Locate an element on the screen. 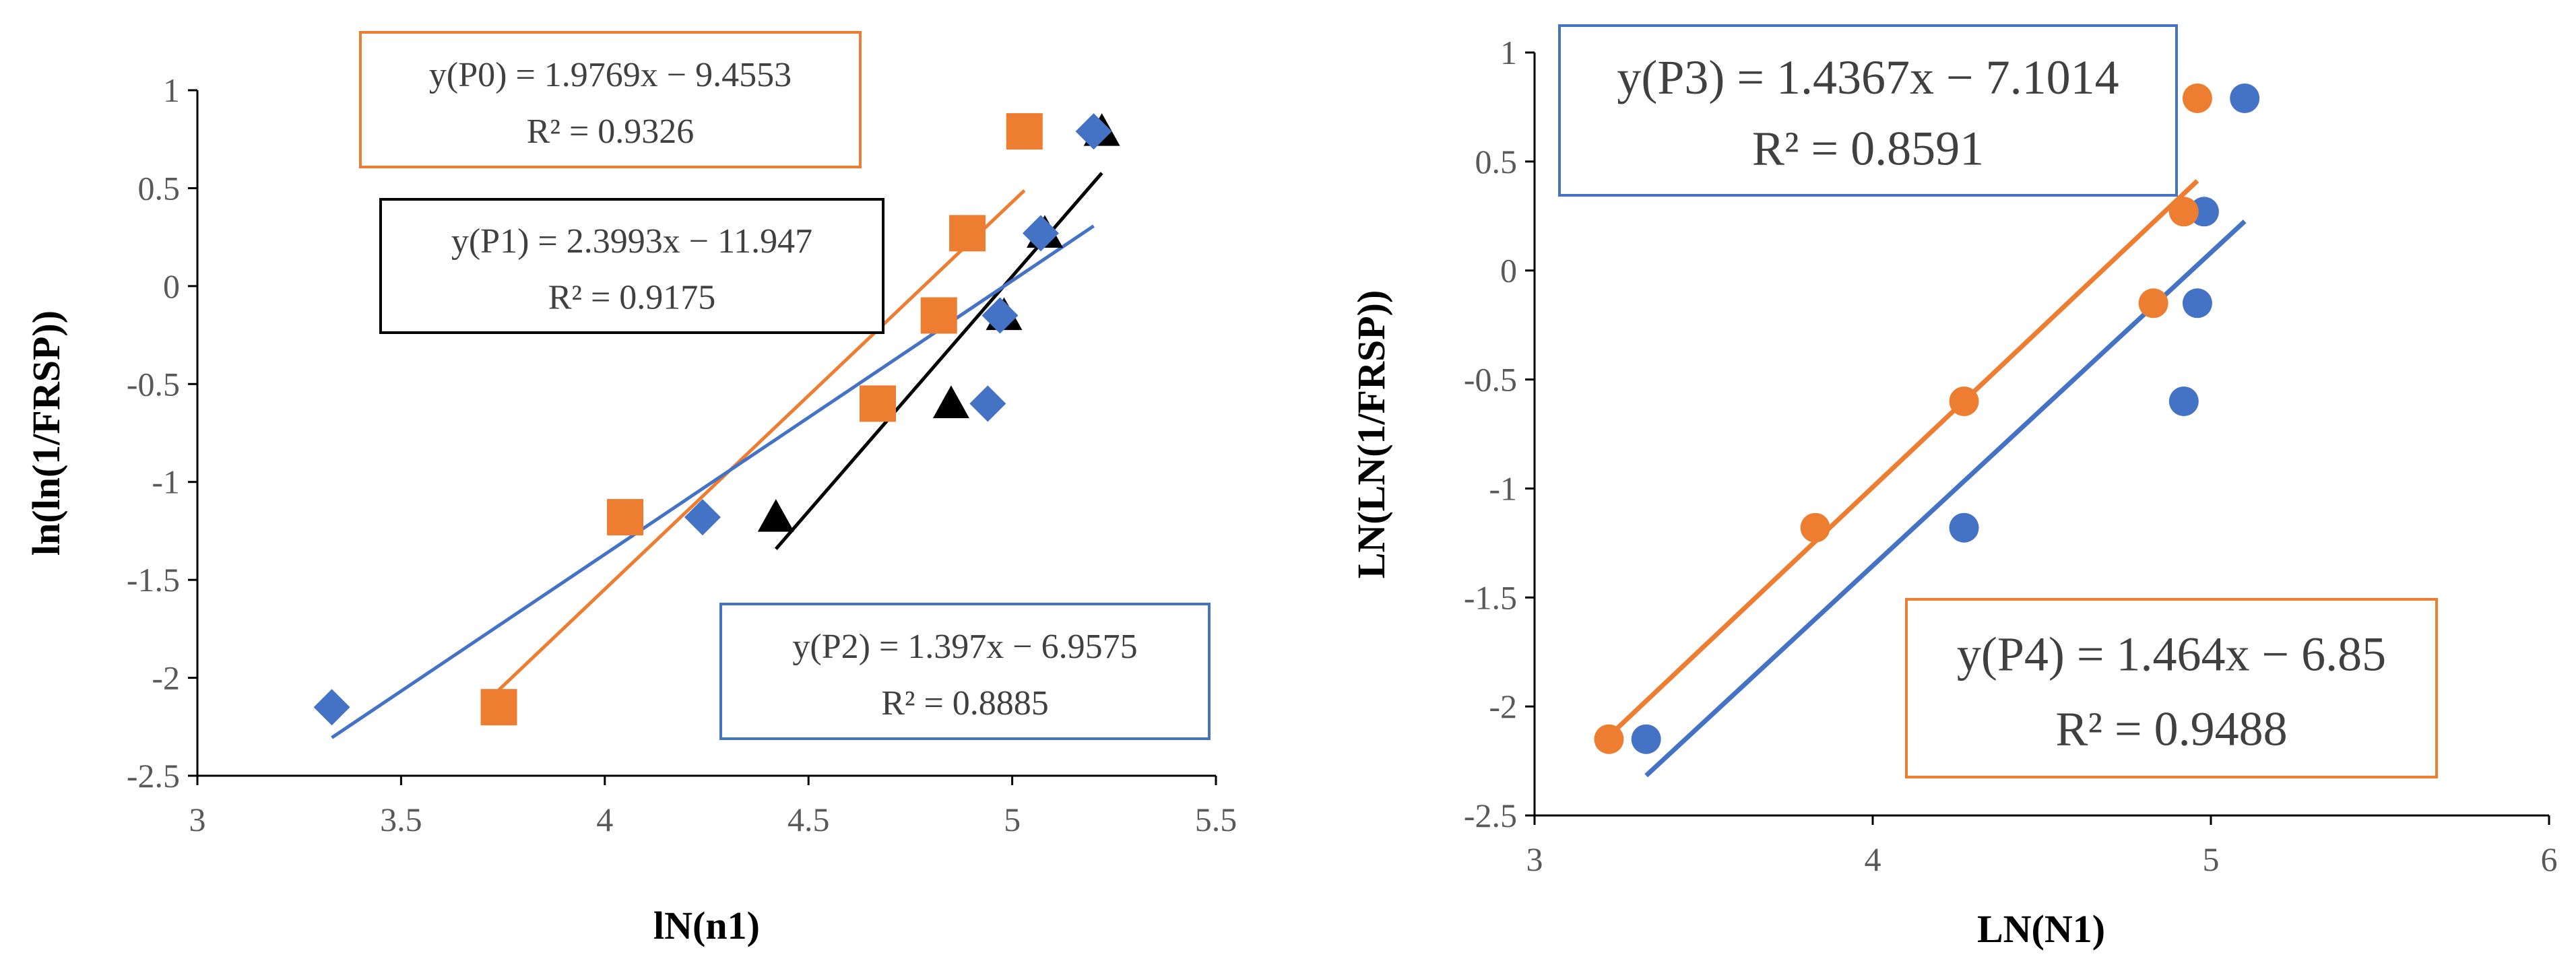  r-squared-p0: R² = 0.9326 is located at coordinates (611, 131).